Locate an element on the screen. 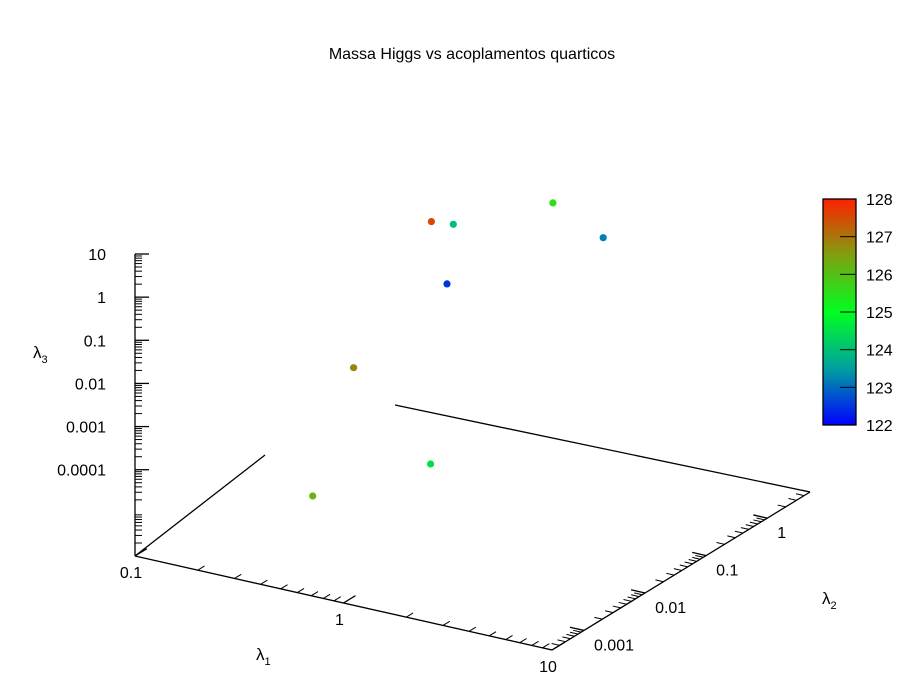  chart-title: Massa Higgs vs acoplamentos quarticos is located at coordinates (472, 54).